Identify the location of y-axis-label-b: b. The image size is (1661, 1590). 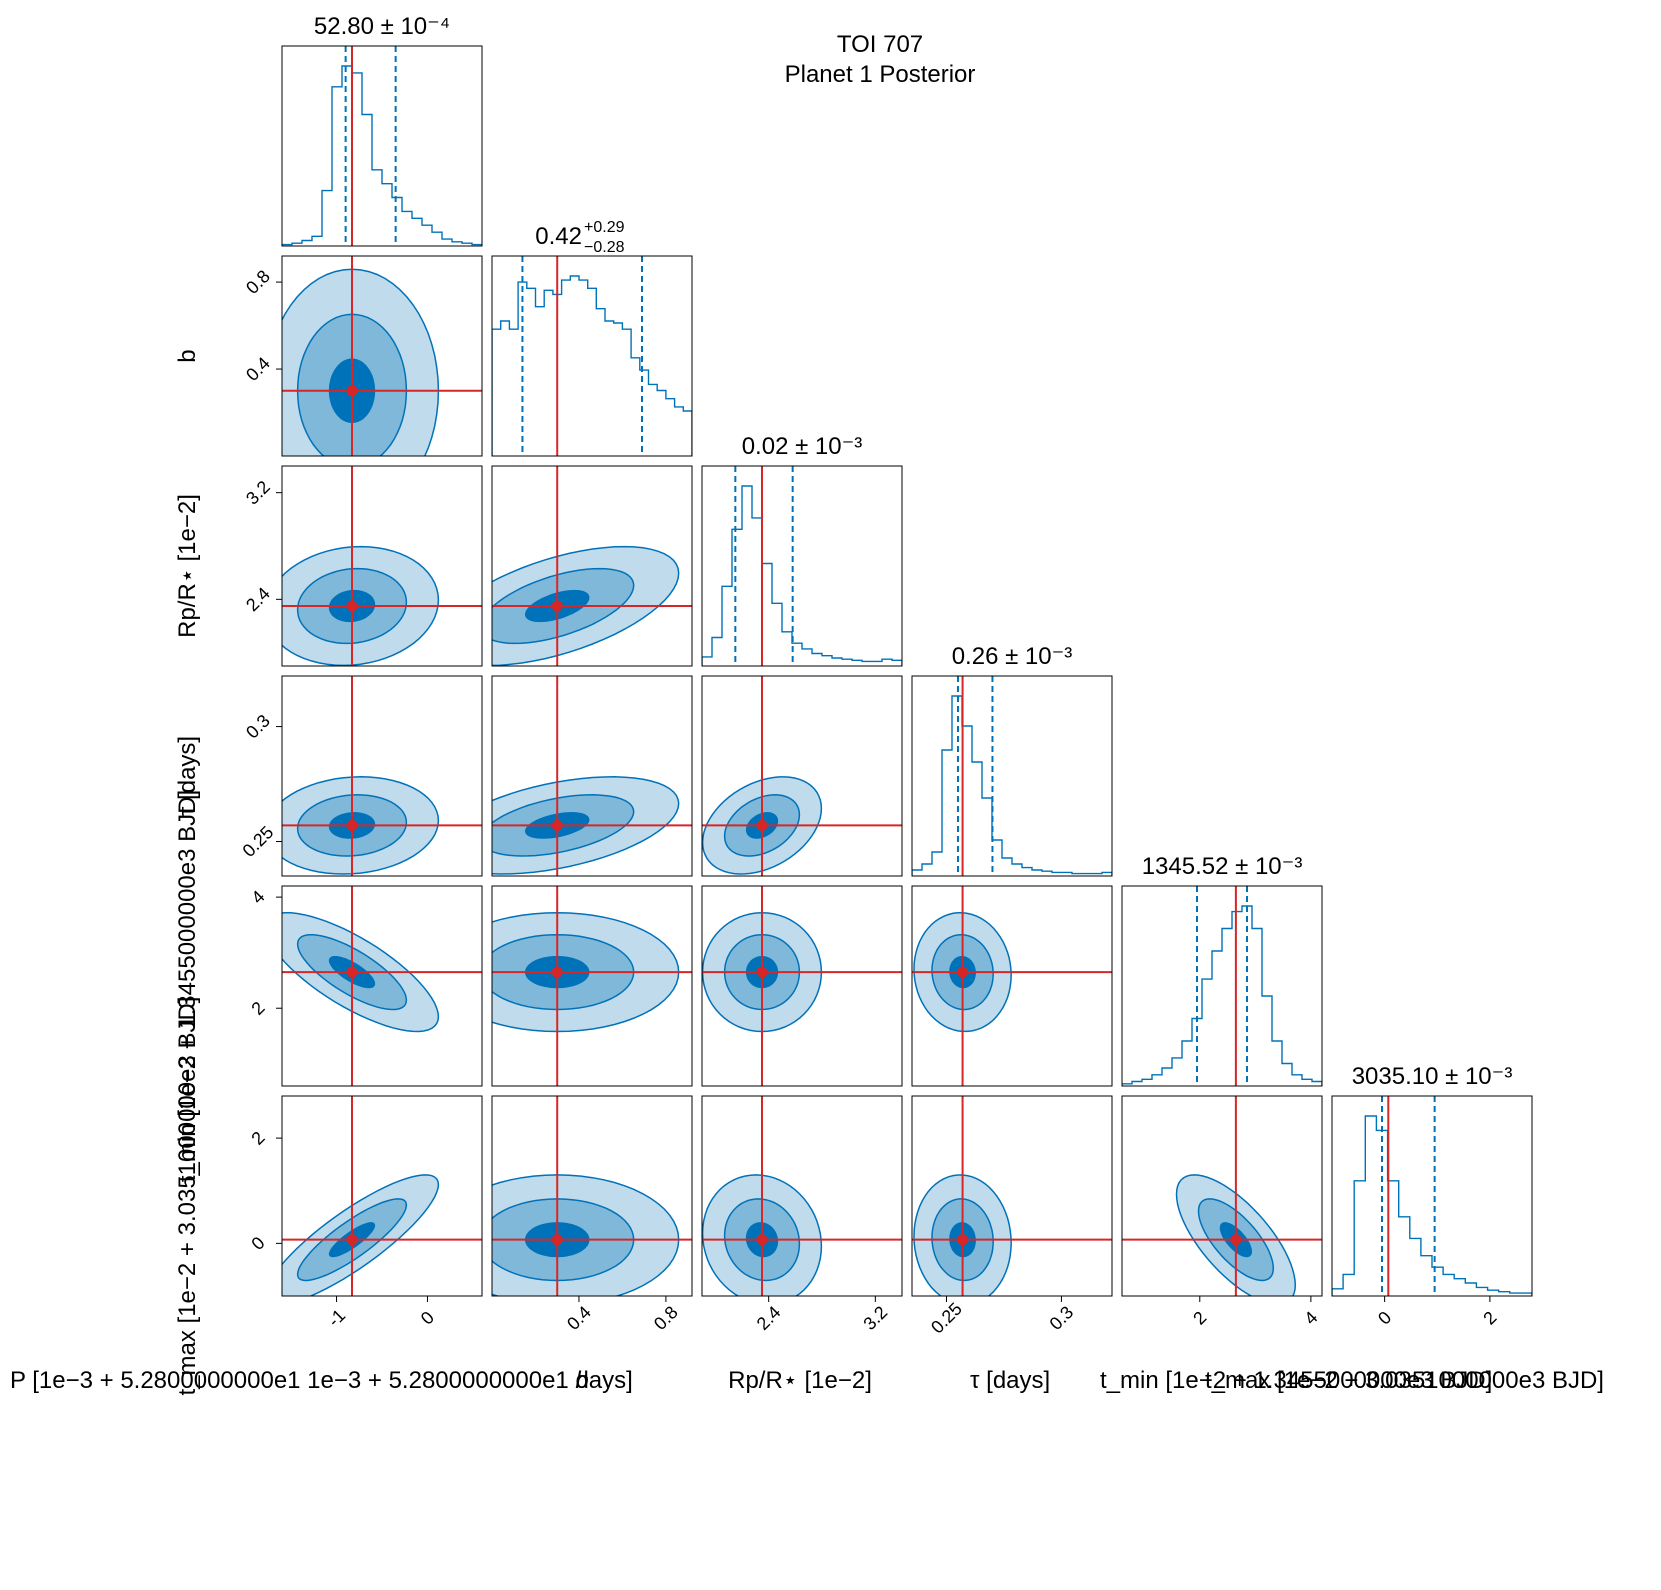
(187, 355).